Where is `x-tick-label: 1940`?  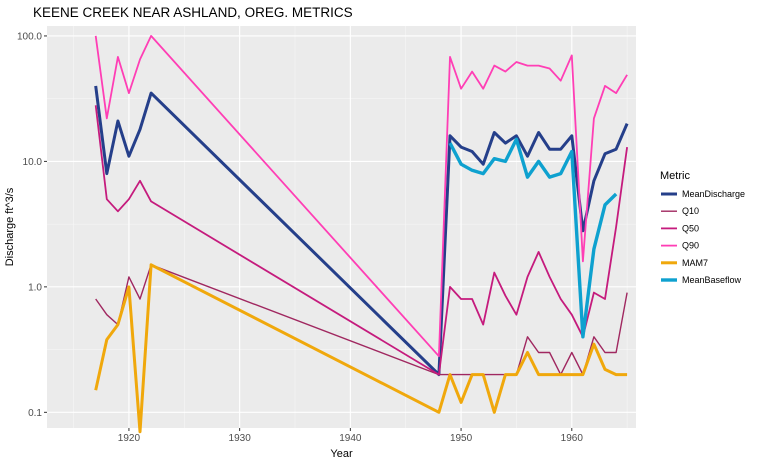 x-tick-label: 1940 is located at coordinates (350, 438).